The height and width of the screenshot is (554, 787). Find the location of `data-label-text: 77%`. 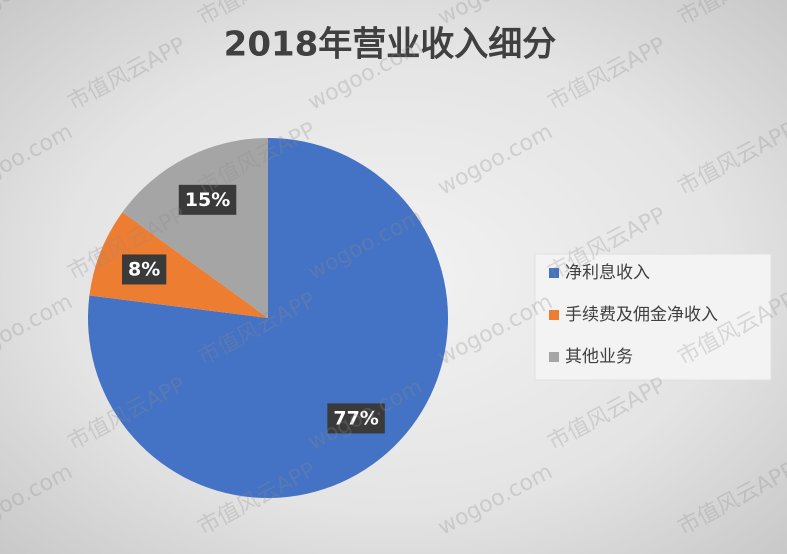

data-label-text: 77% is located at coordinates (355, 418).